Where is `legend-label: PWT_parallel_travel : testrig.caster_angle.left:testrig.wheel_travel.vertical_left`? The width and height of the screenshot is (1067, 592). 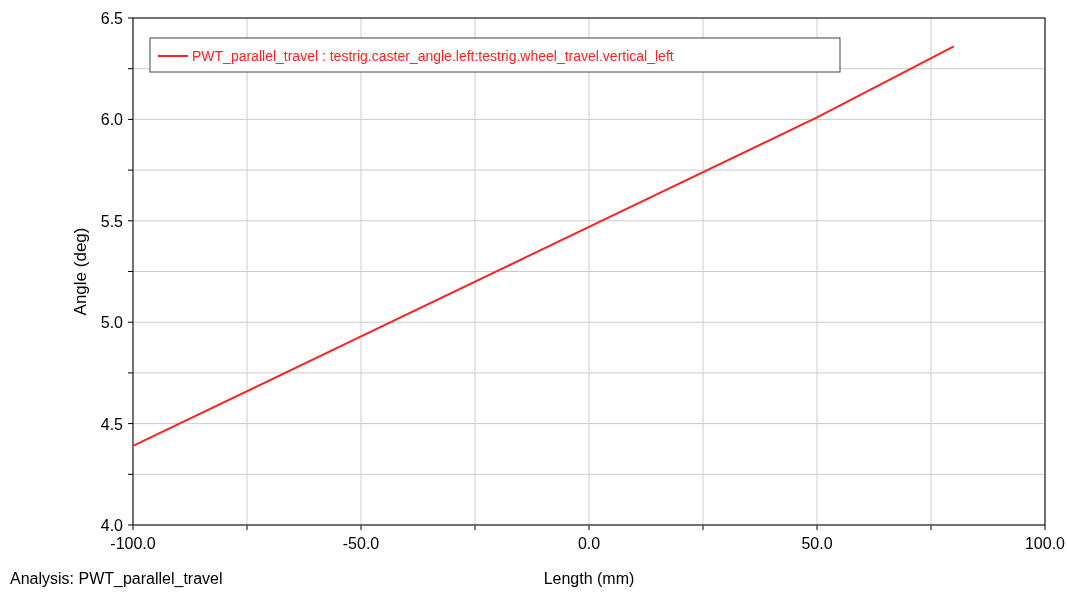 legend-label: PWT_parallel_travel : testrig.caster_angle.left:testrig.wheel_travel.vertical_left is located at coordinates (433, 56).